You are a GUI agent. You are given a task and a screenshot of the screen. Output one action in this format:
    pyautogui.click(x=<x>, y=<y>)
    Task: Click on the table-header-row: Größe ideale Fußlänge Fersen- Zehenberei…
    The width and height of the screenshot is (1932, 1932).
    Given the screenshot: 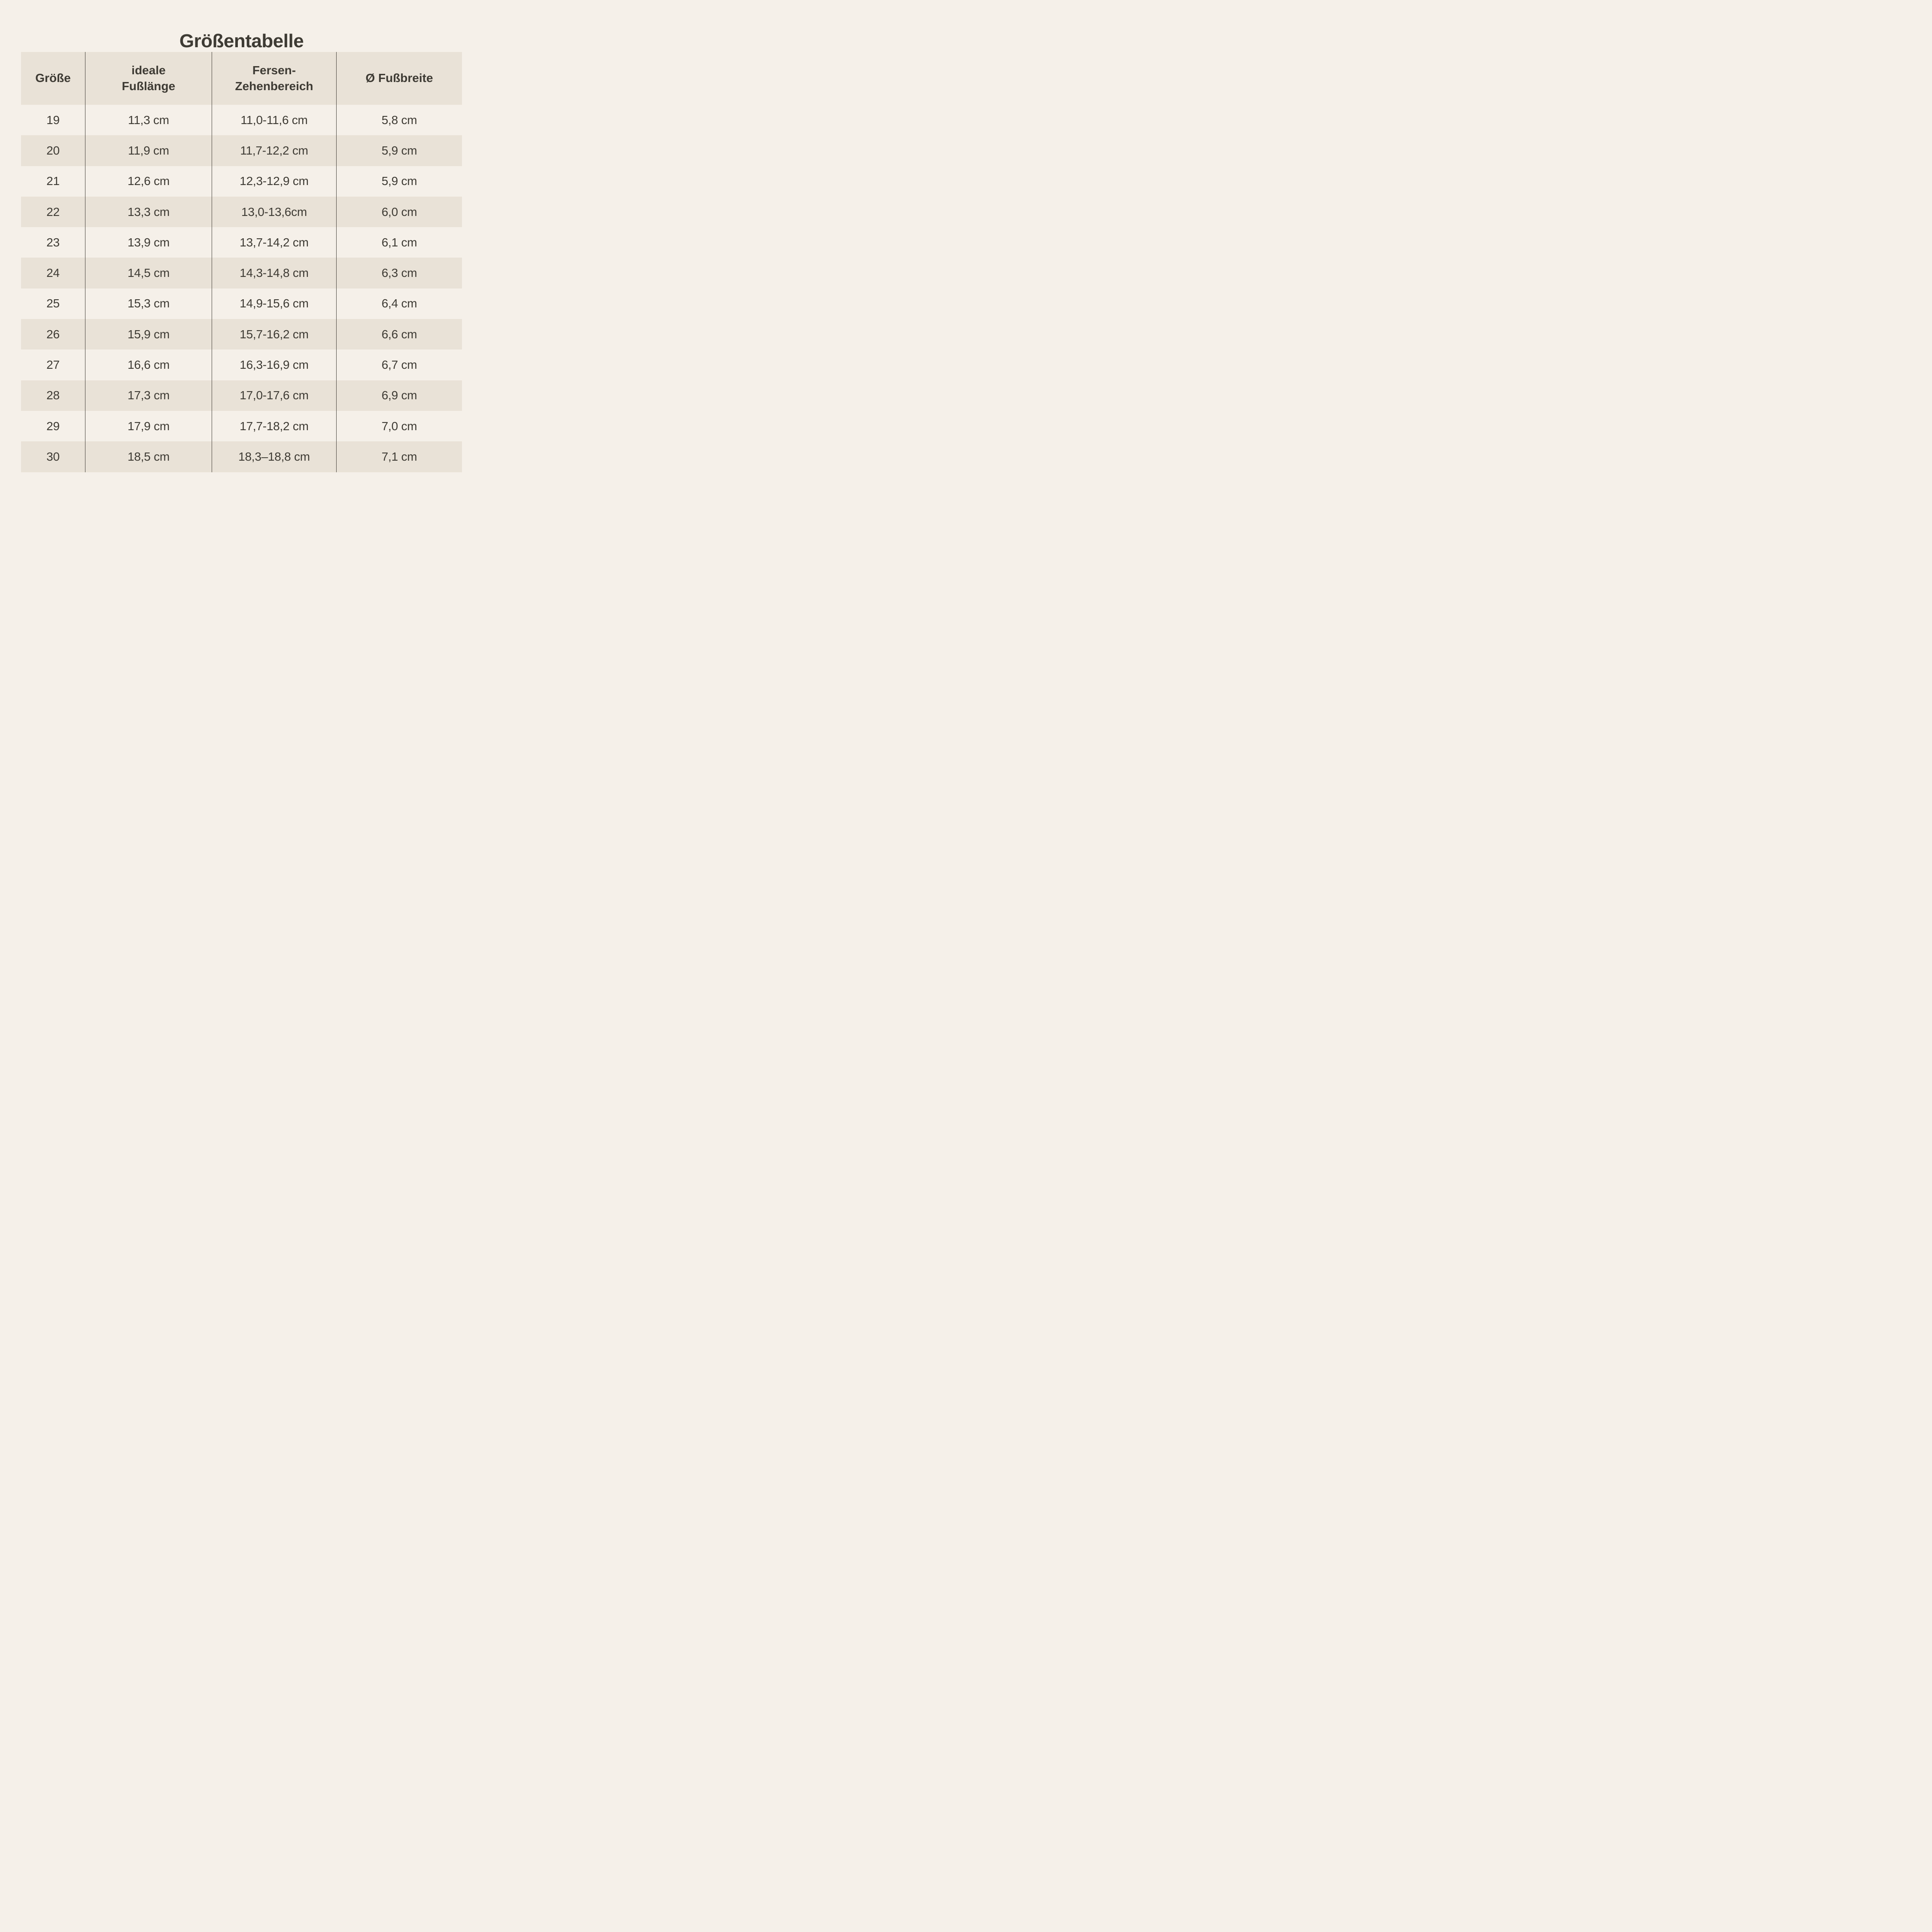 What is the action you would take?
    pyautogui.click(x=241, y=78)
    